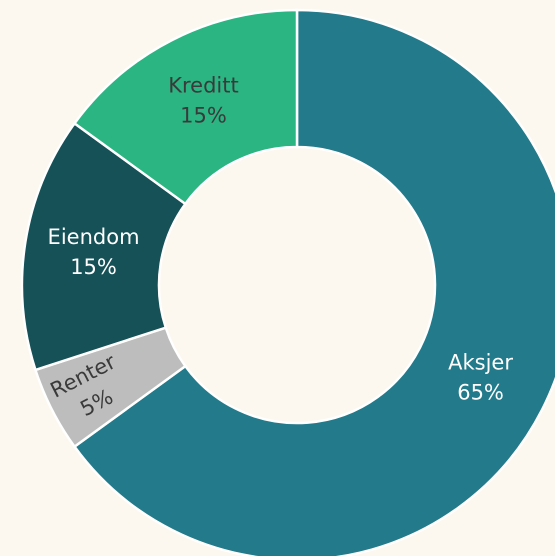 Image resolution: width=555 pixels, height=556 pixels. I want to click on slice-category: Kreditt, so click(203, 85).